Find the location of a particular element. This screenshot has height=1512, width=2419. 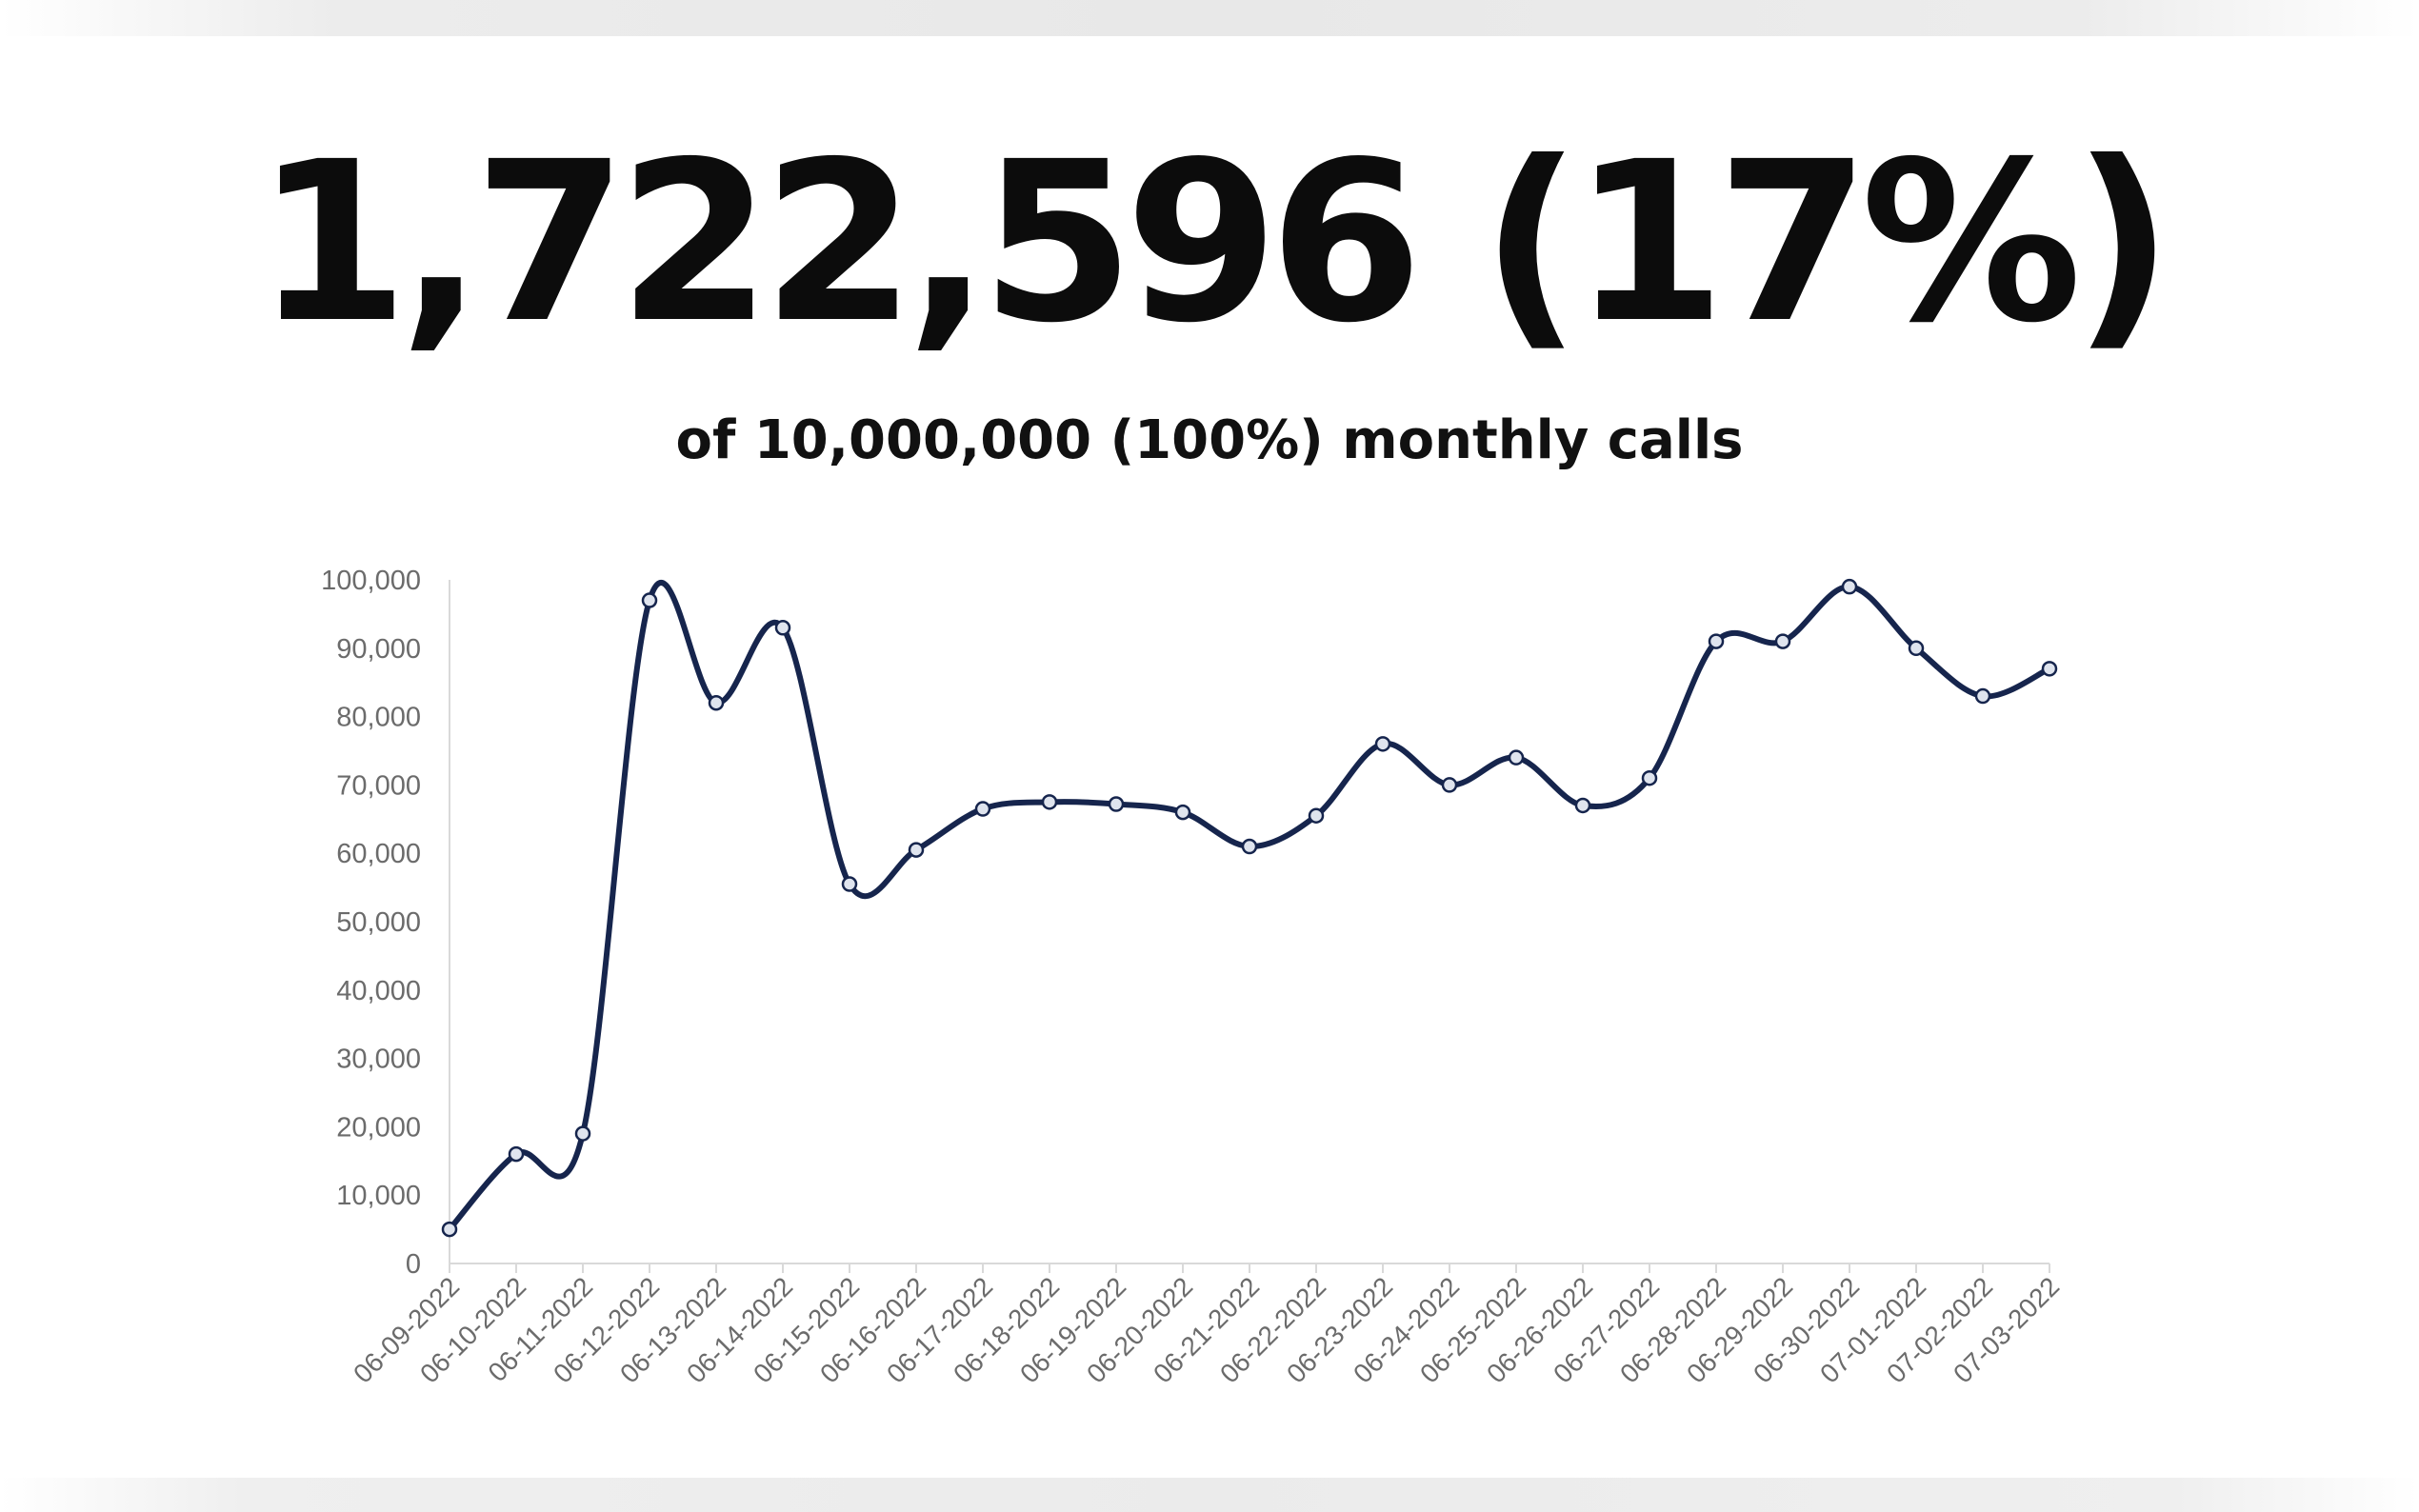

quota-subtitle: of 10,000,000 (100%) monthly calls is located at coordinates (1209, 440).